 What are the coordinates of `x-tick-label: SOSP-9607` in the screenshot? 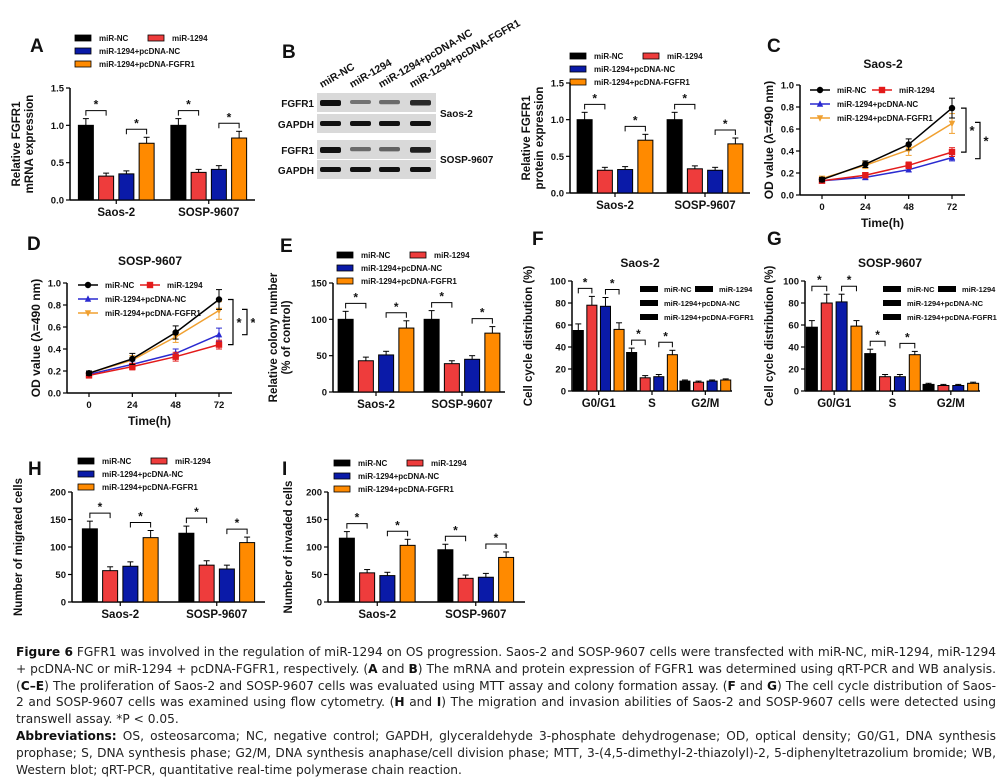 It's located at (704, 206).